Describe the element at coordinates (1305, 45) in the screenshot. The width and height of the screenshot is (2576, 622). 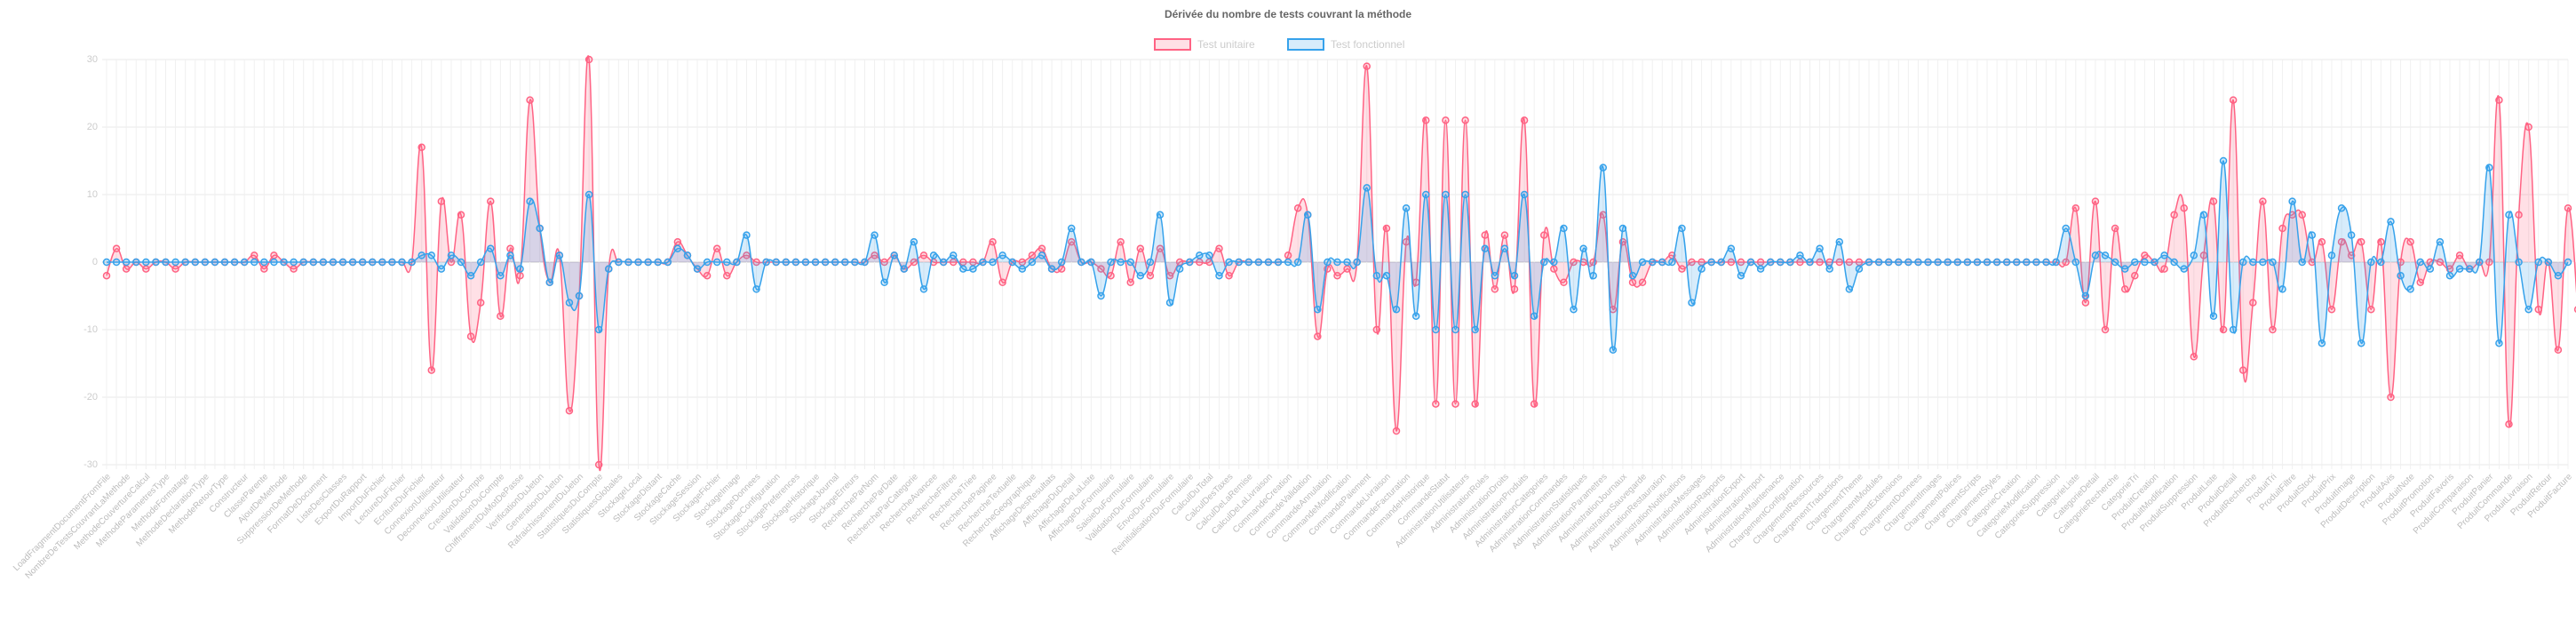
I see `legend-swatch` at that location.